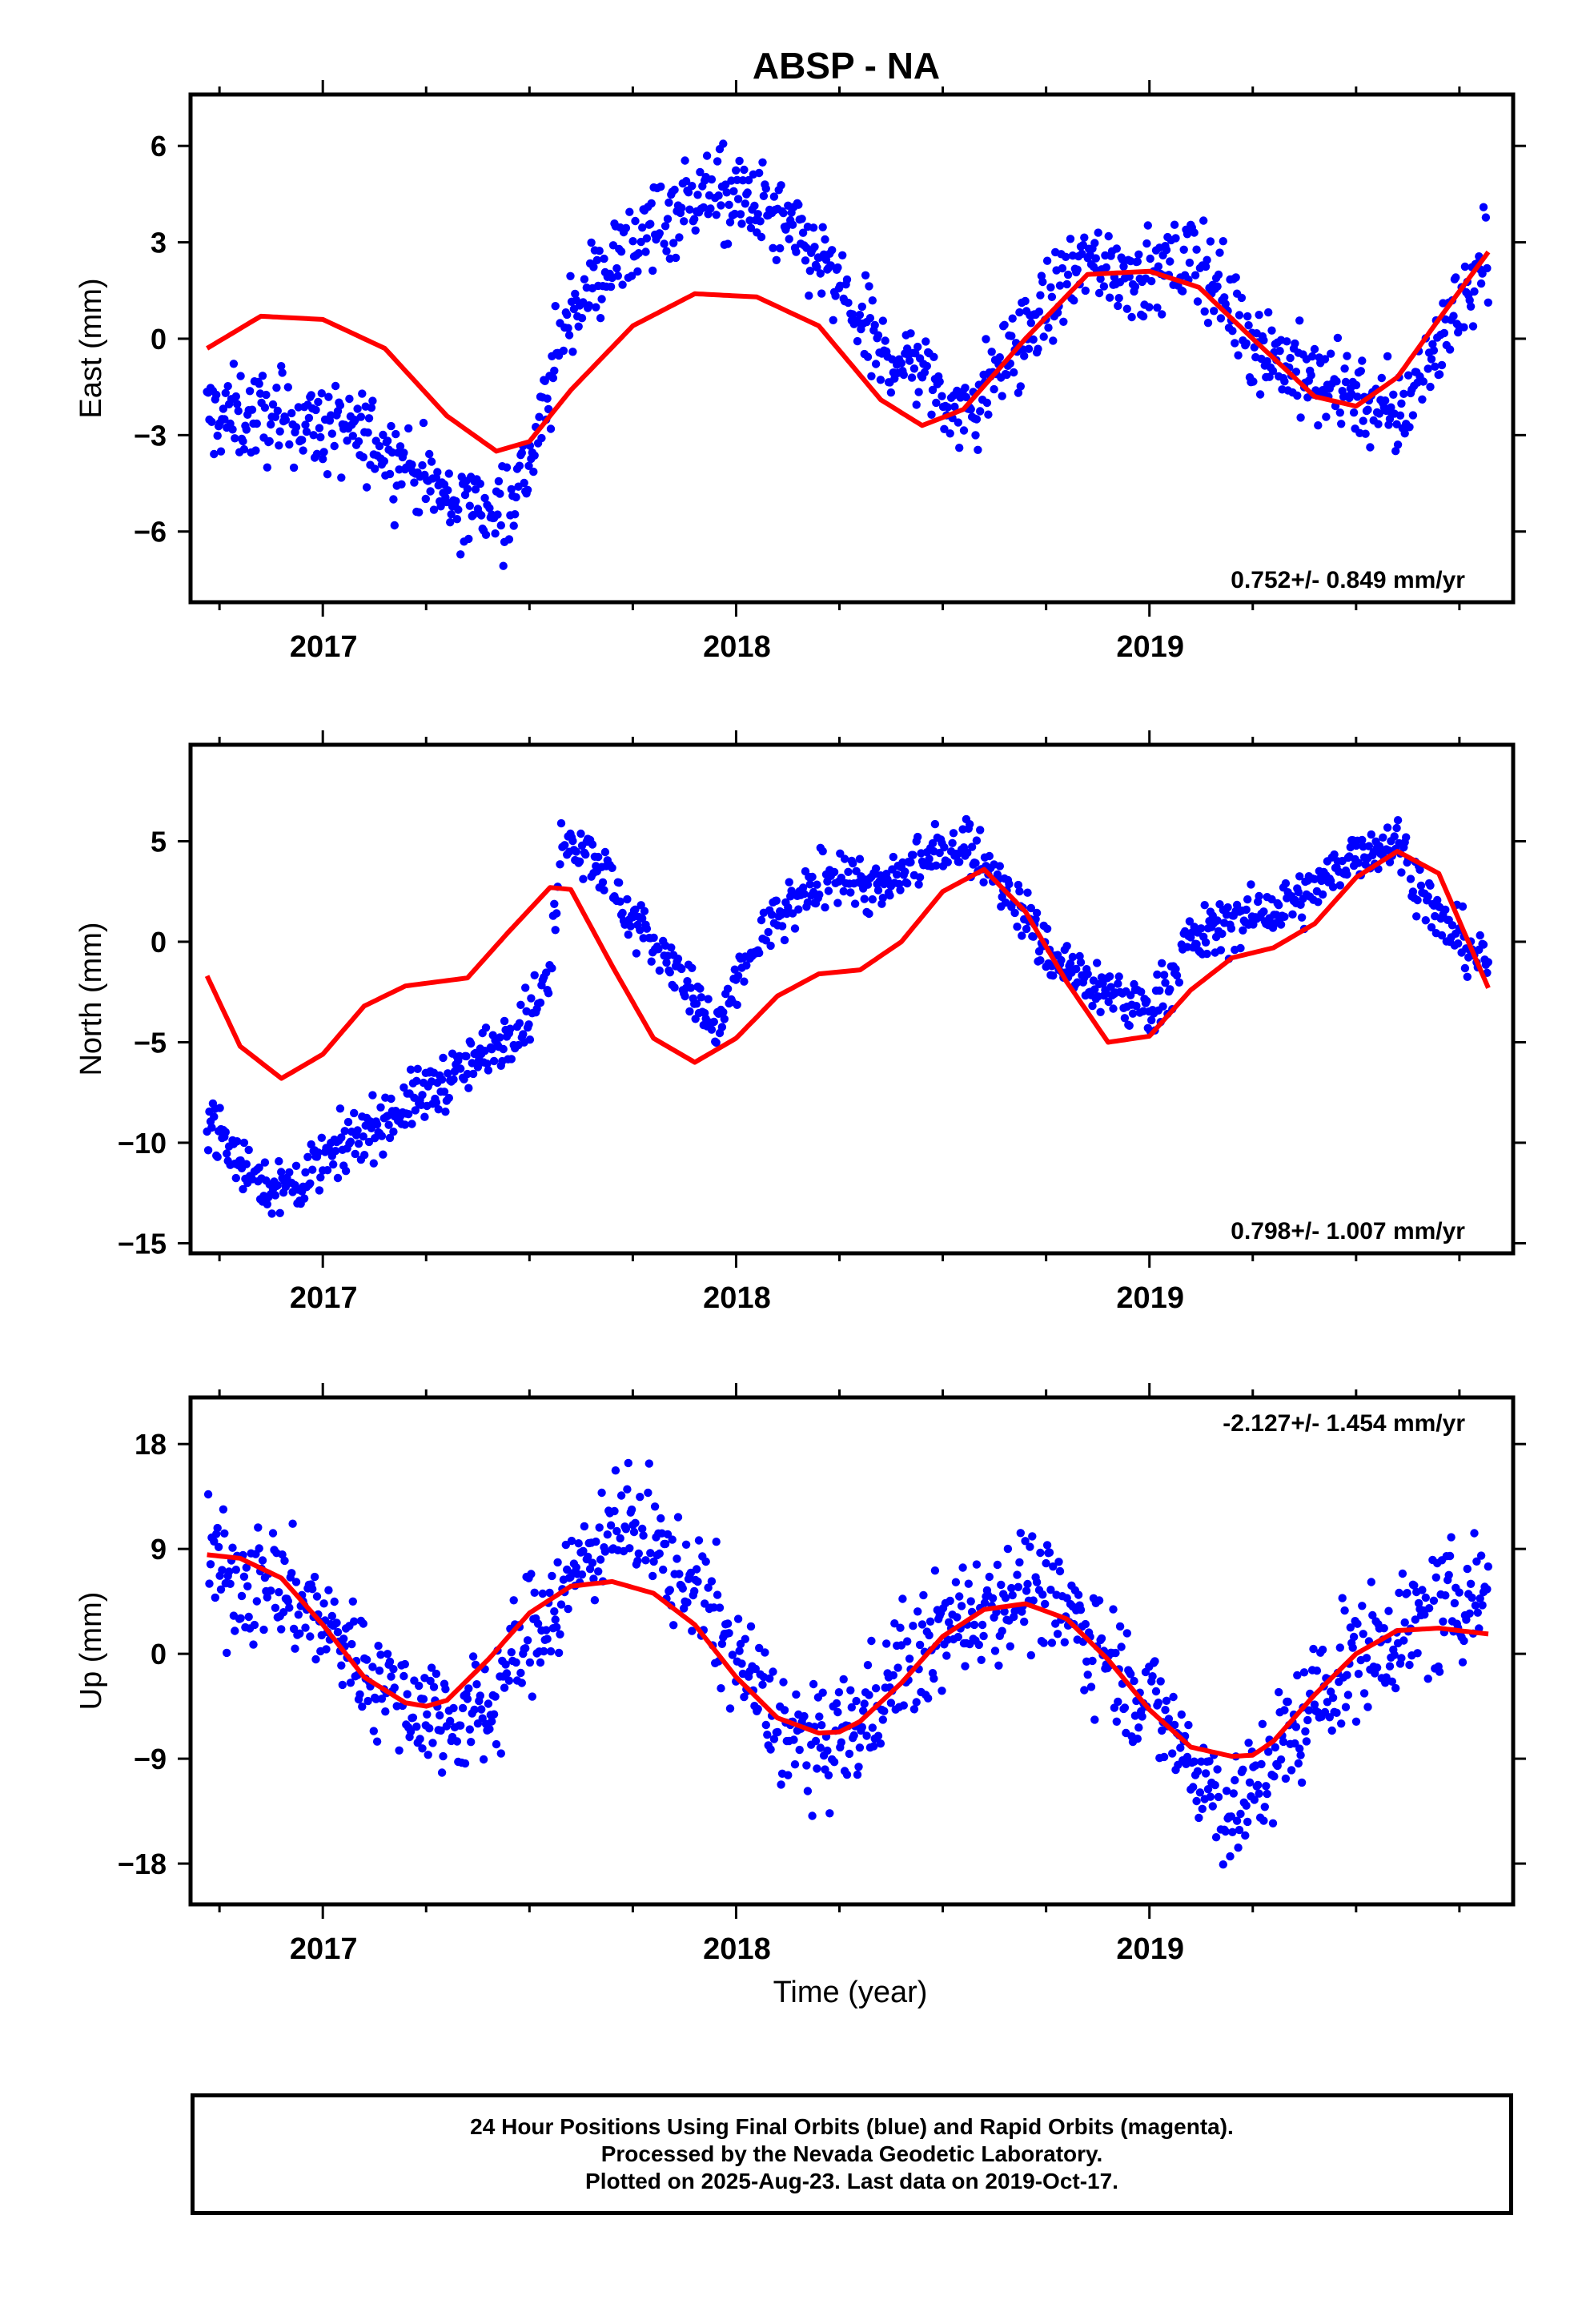  Describe the element at coordinates (159, 942) in the screenshot. I see `y-tick-label: 0` at that location.